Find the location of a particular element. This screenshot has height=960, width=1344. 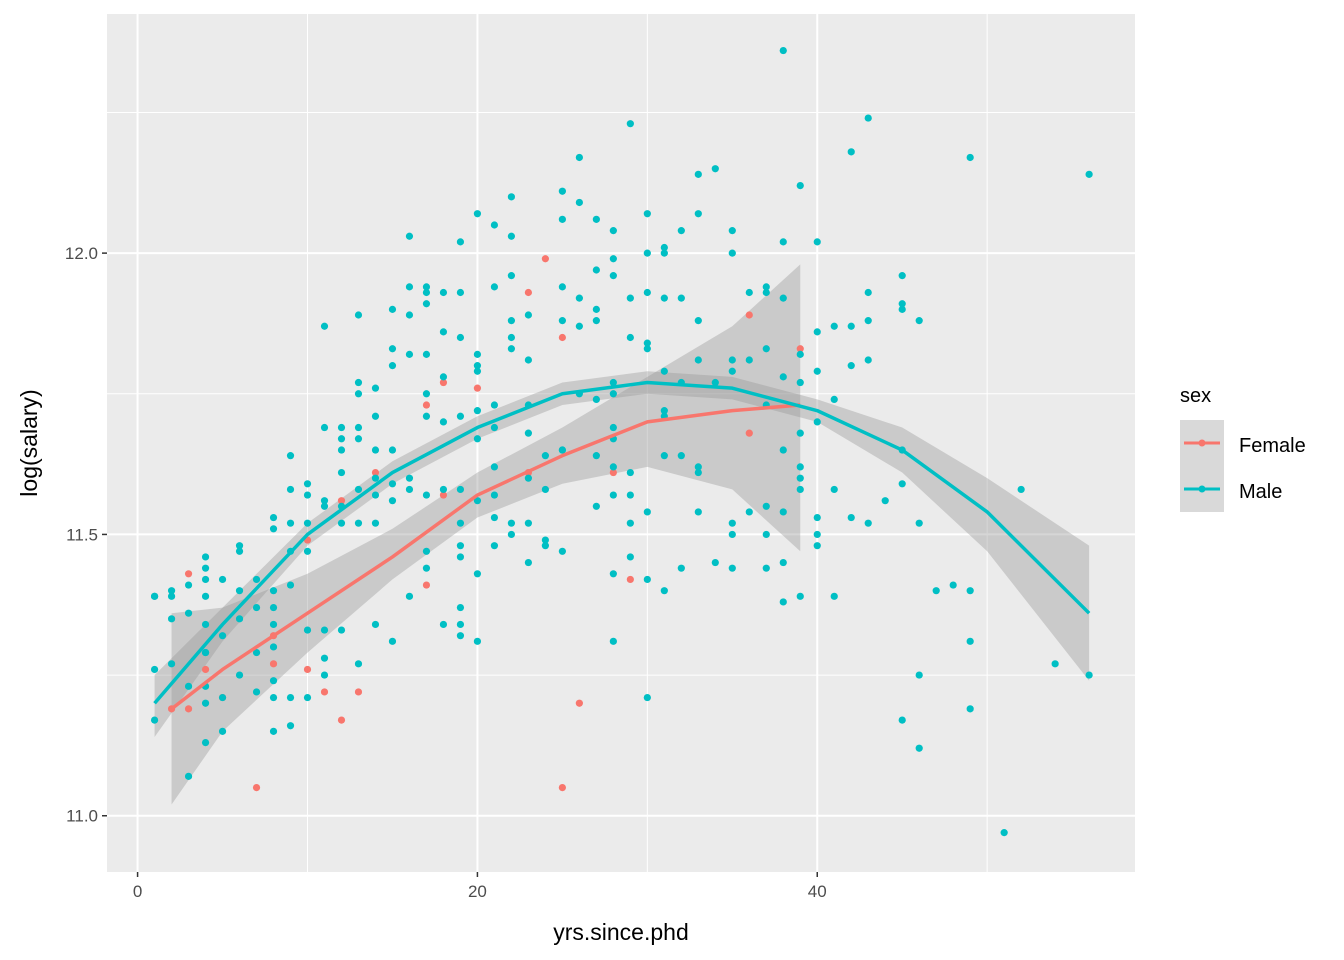

legend-point-female is located at coordinates (1202, 443).